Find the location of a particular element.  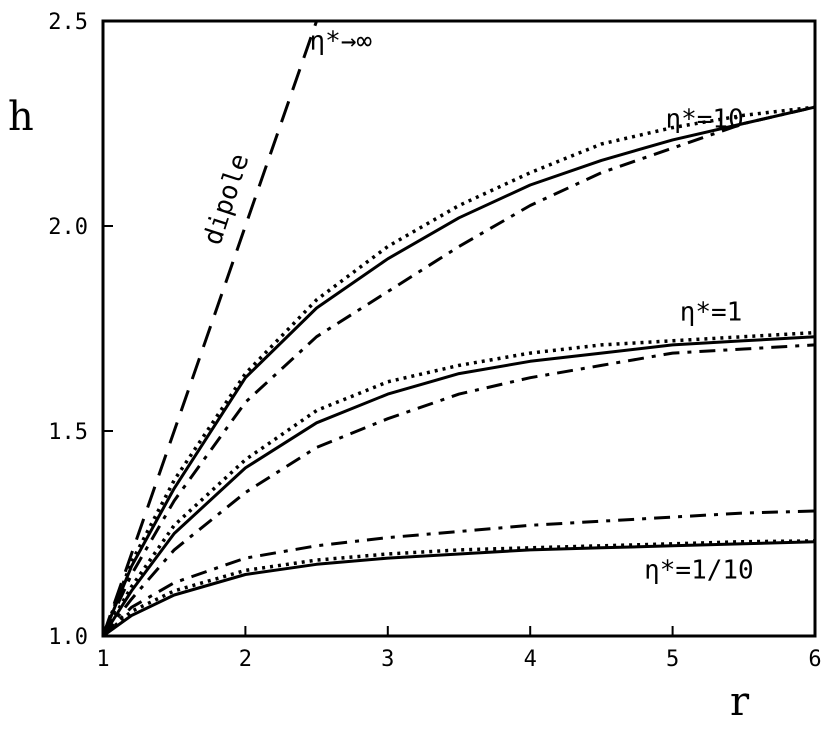

y-tick-label: 2.0 is located at coordinates (68, 227).